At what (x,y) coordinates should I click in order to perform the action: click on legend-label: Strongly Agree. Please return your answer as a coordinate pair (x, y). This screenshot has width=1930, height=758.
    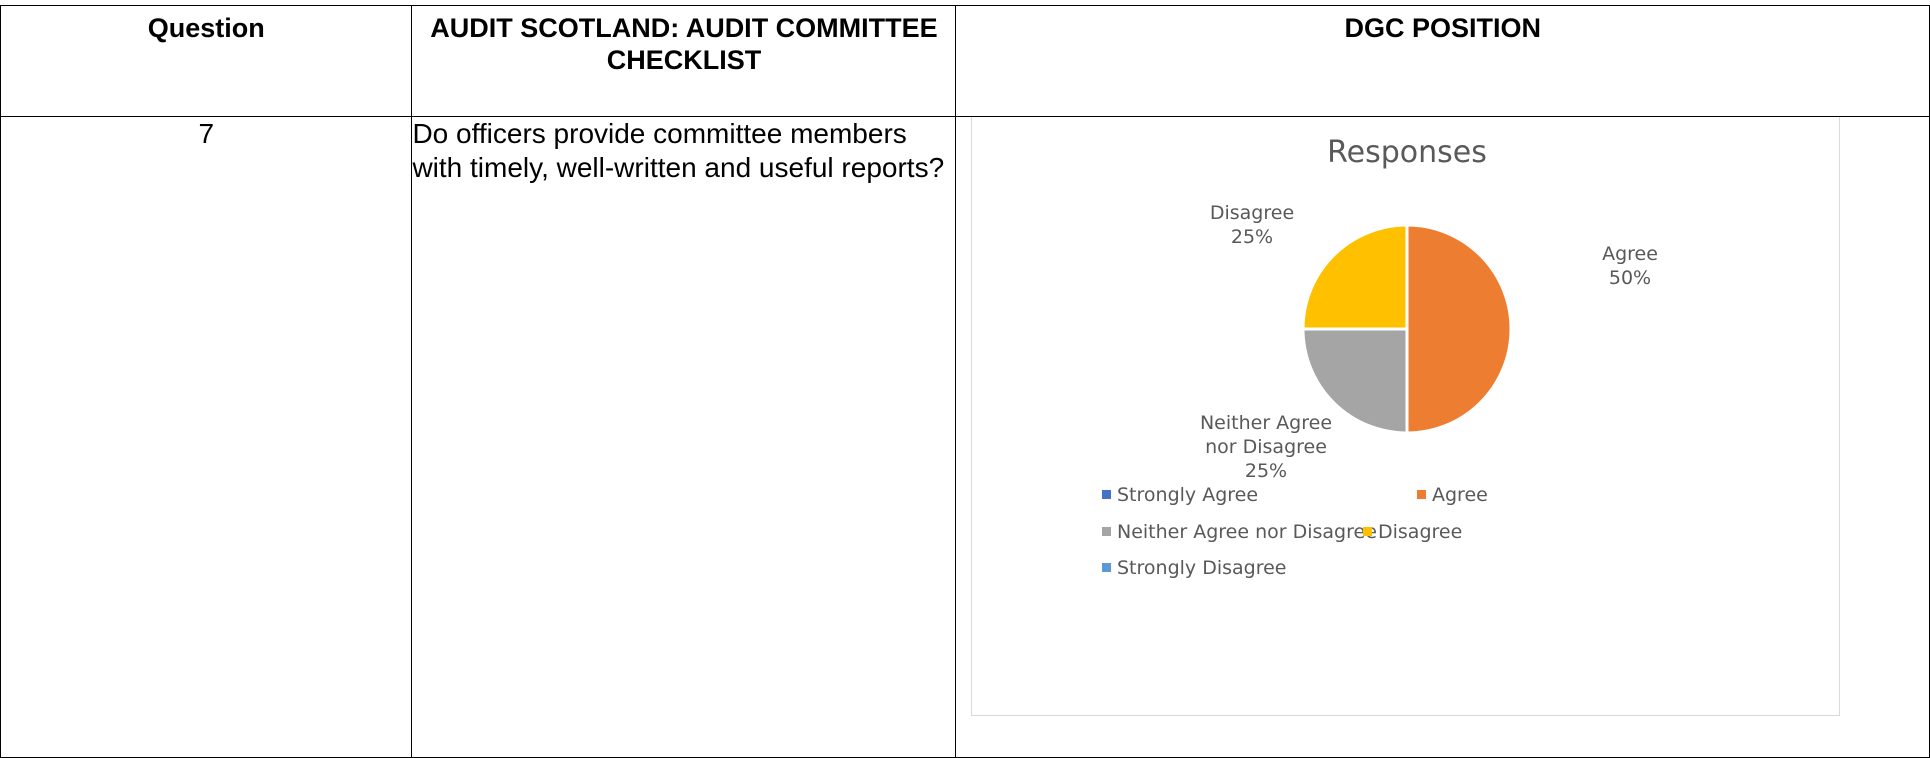
    Looking at the image, I should click on (1187, 495).